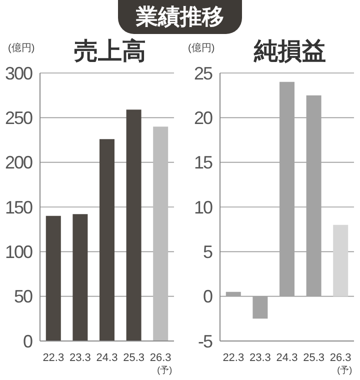 The image size is (360, 380). Describe the element at coordinates (23, 296) in the screenshot. I see `y-tick-label: 50` at that location.